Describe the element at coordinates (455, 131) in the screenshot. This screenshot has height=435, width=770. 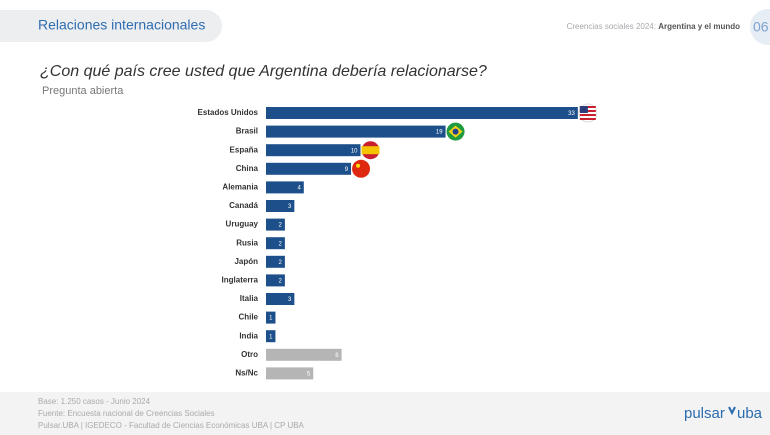
I see `flag-globe` at that location.